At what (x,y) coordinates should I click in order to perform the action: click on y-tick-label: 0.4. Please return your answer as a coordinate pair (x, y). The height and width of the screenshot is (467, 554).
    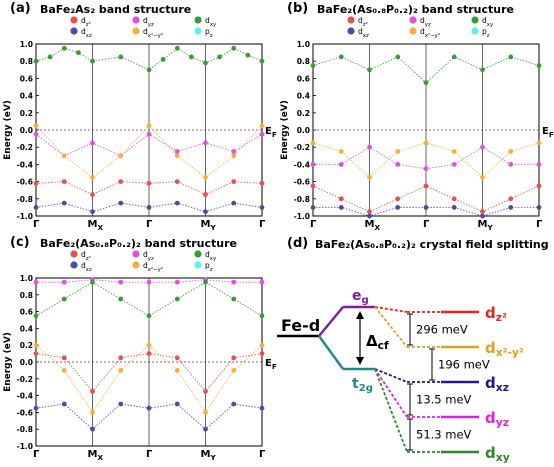
    Looking at the image, I should click on (26, 328).